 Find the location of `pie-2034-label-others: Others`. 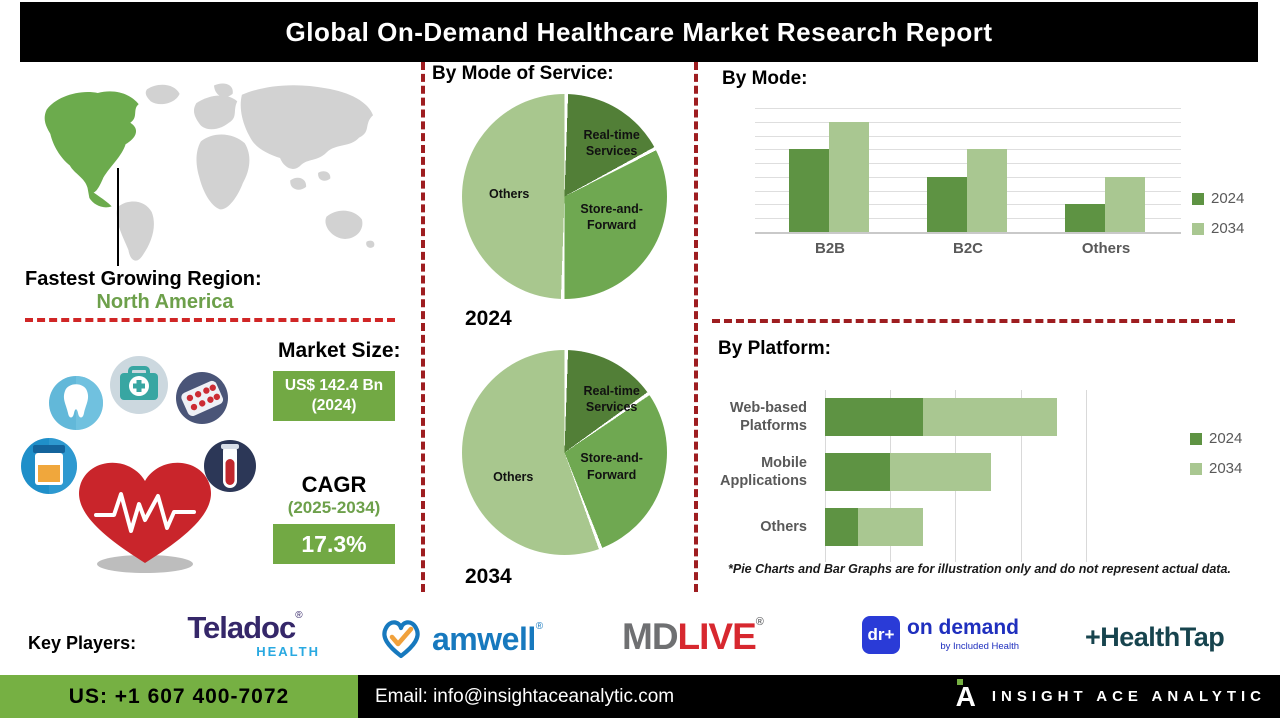

pie-2034-label-others: Others is located at coordinates (513, 476).